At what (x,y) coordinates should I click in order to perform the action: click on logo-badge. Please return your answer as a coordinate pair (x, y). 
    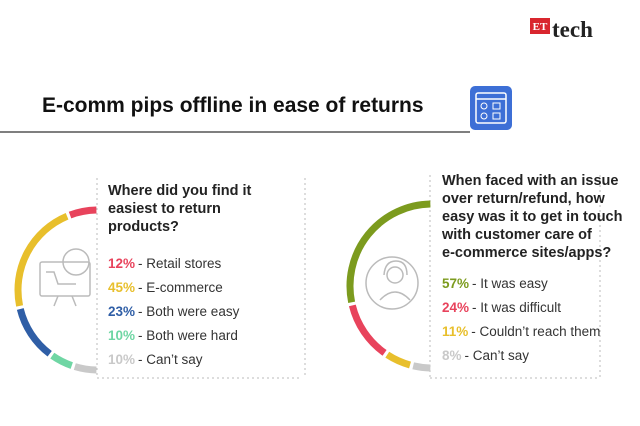
    Looking at the image, I should click on (540, 26).